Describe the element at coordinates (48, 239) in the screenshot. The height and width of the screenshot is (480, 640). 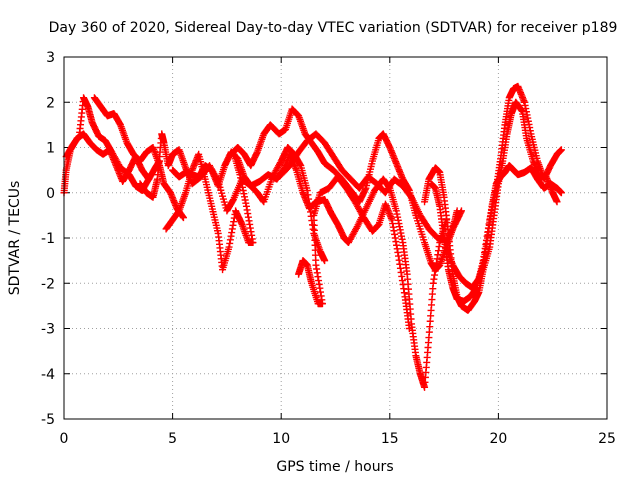
I see `y-tick-label: -1` at that location.